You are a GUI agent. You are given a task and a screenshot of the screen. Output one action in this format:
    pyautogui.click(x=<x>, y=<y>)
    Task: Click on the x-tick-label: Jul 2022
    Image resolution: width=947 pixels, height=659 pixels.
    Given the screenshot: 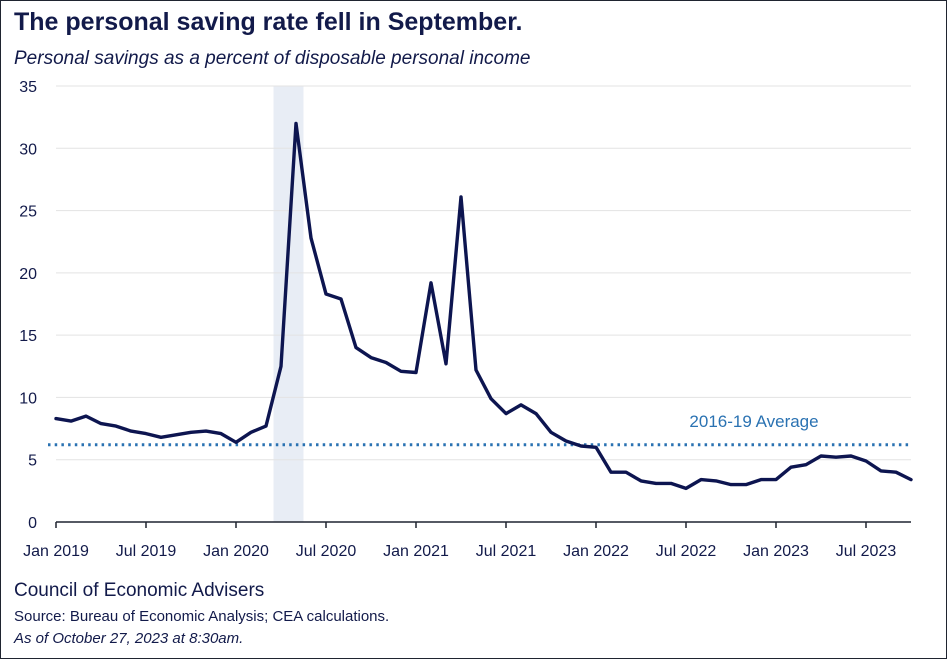 What is the action you would take?
    pyautogui.click(x=686, y=551)
    